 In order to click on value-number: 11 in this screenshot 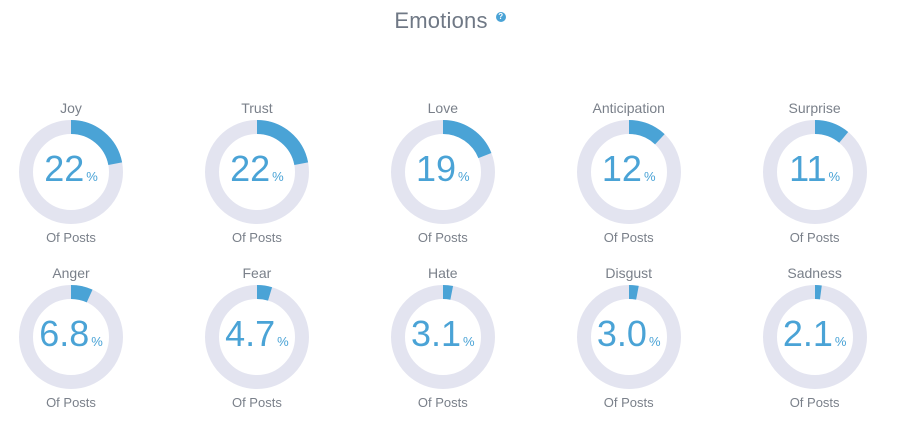, I will do `click(808, 168)`.